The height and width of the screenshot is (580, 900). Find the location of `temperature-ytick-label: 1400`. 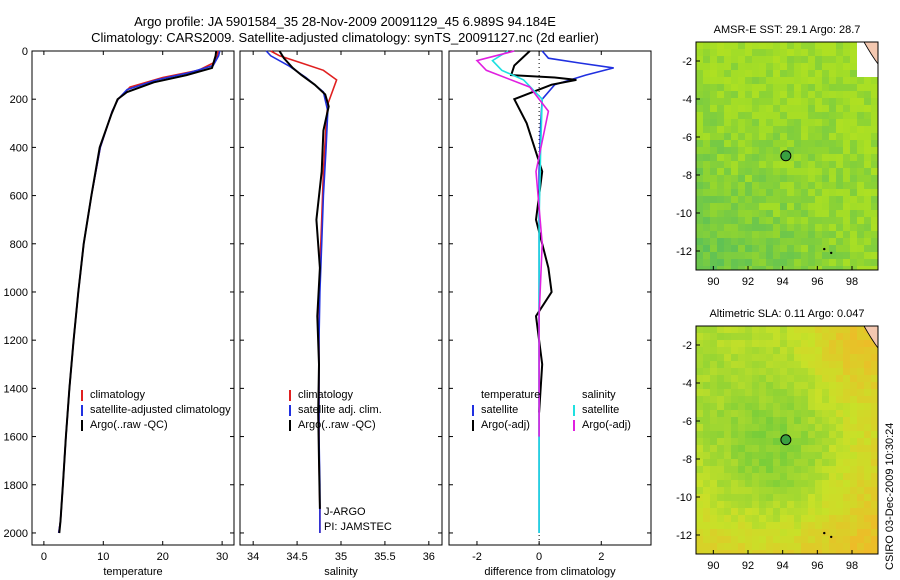

temperature-ytick-label: 1400 is located at coordinates (16, 389).